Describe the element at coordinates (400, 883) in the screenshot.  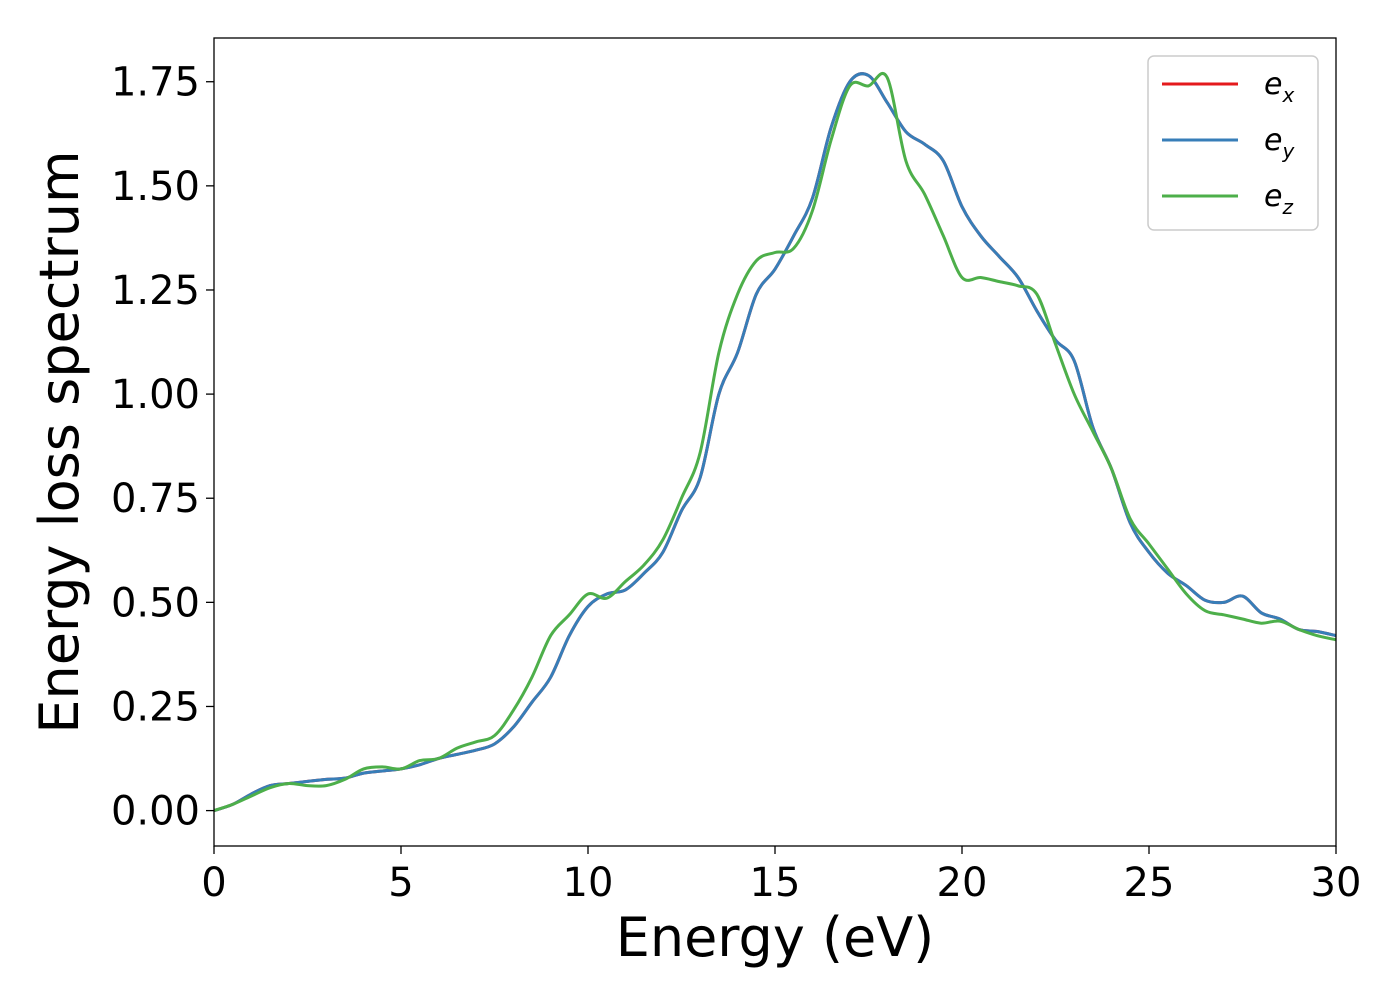
I see `x-tick-label: 5` at that location.